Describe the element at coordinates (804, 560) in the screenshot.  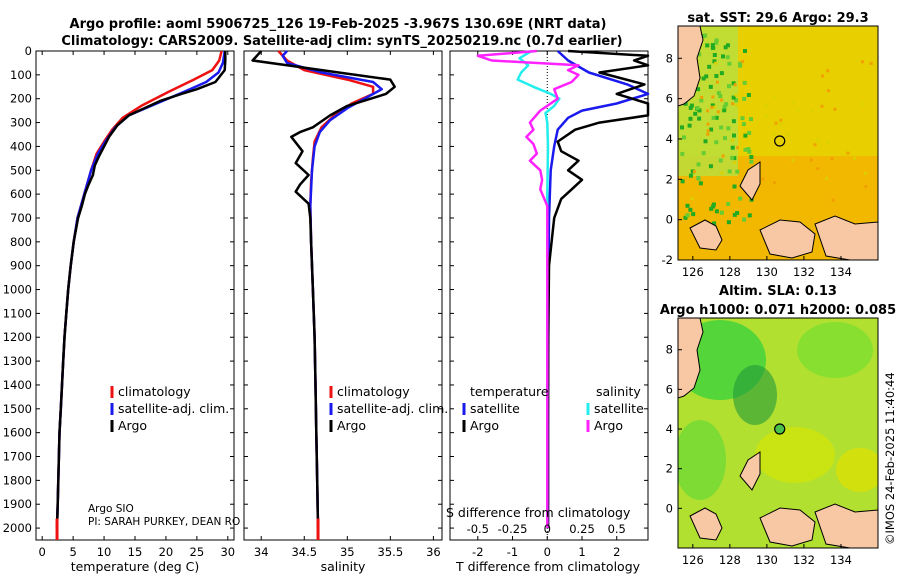
I see `map-x-tick-label: 132` at that location.